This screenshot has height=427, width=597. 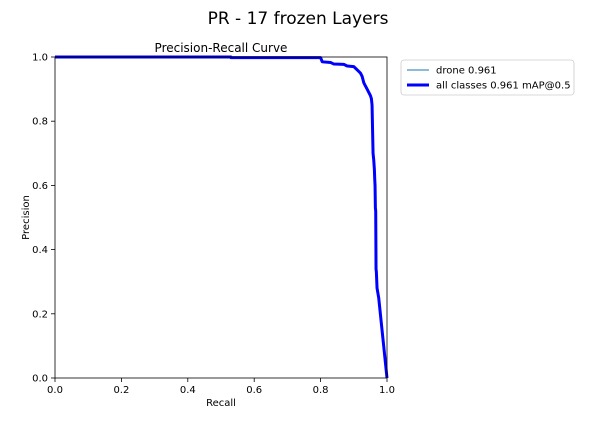 What do you see at coordinates (40, 58) in the screenshot?
I see `y-tick-label: 1.0` at bounding box center [40, 58].